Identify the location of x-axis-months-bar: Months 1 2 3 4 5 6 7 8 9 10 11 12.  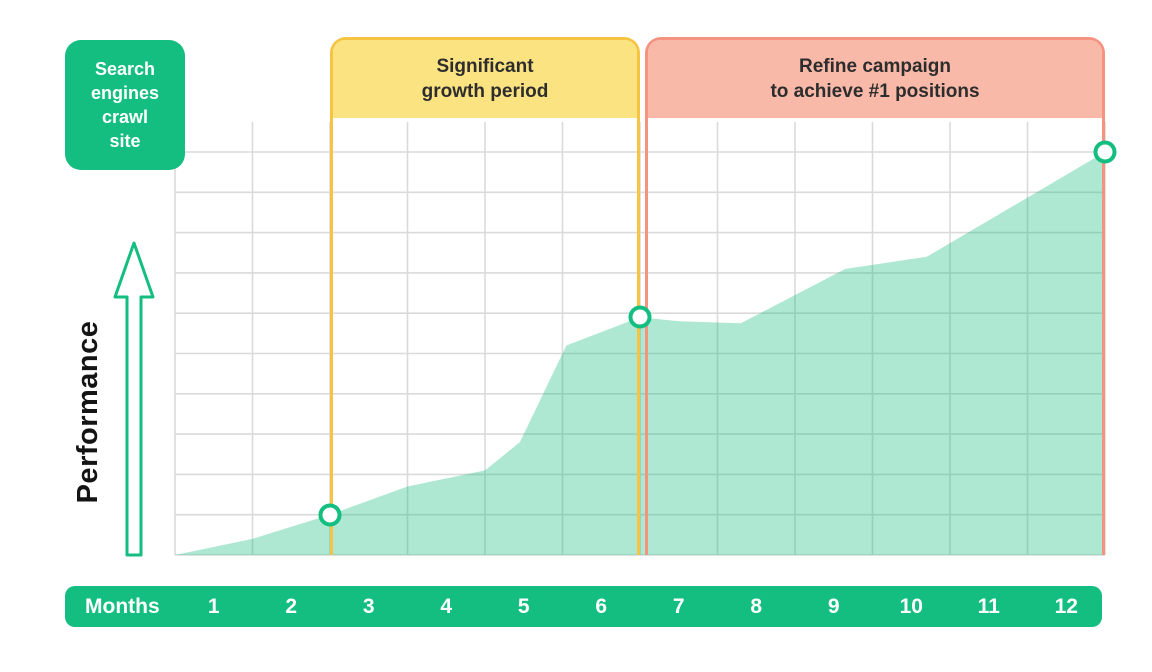
(583, 606).